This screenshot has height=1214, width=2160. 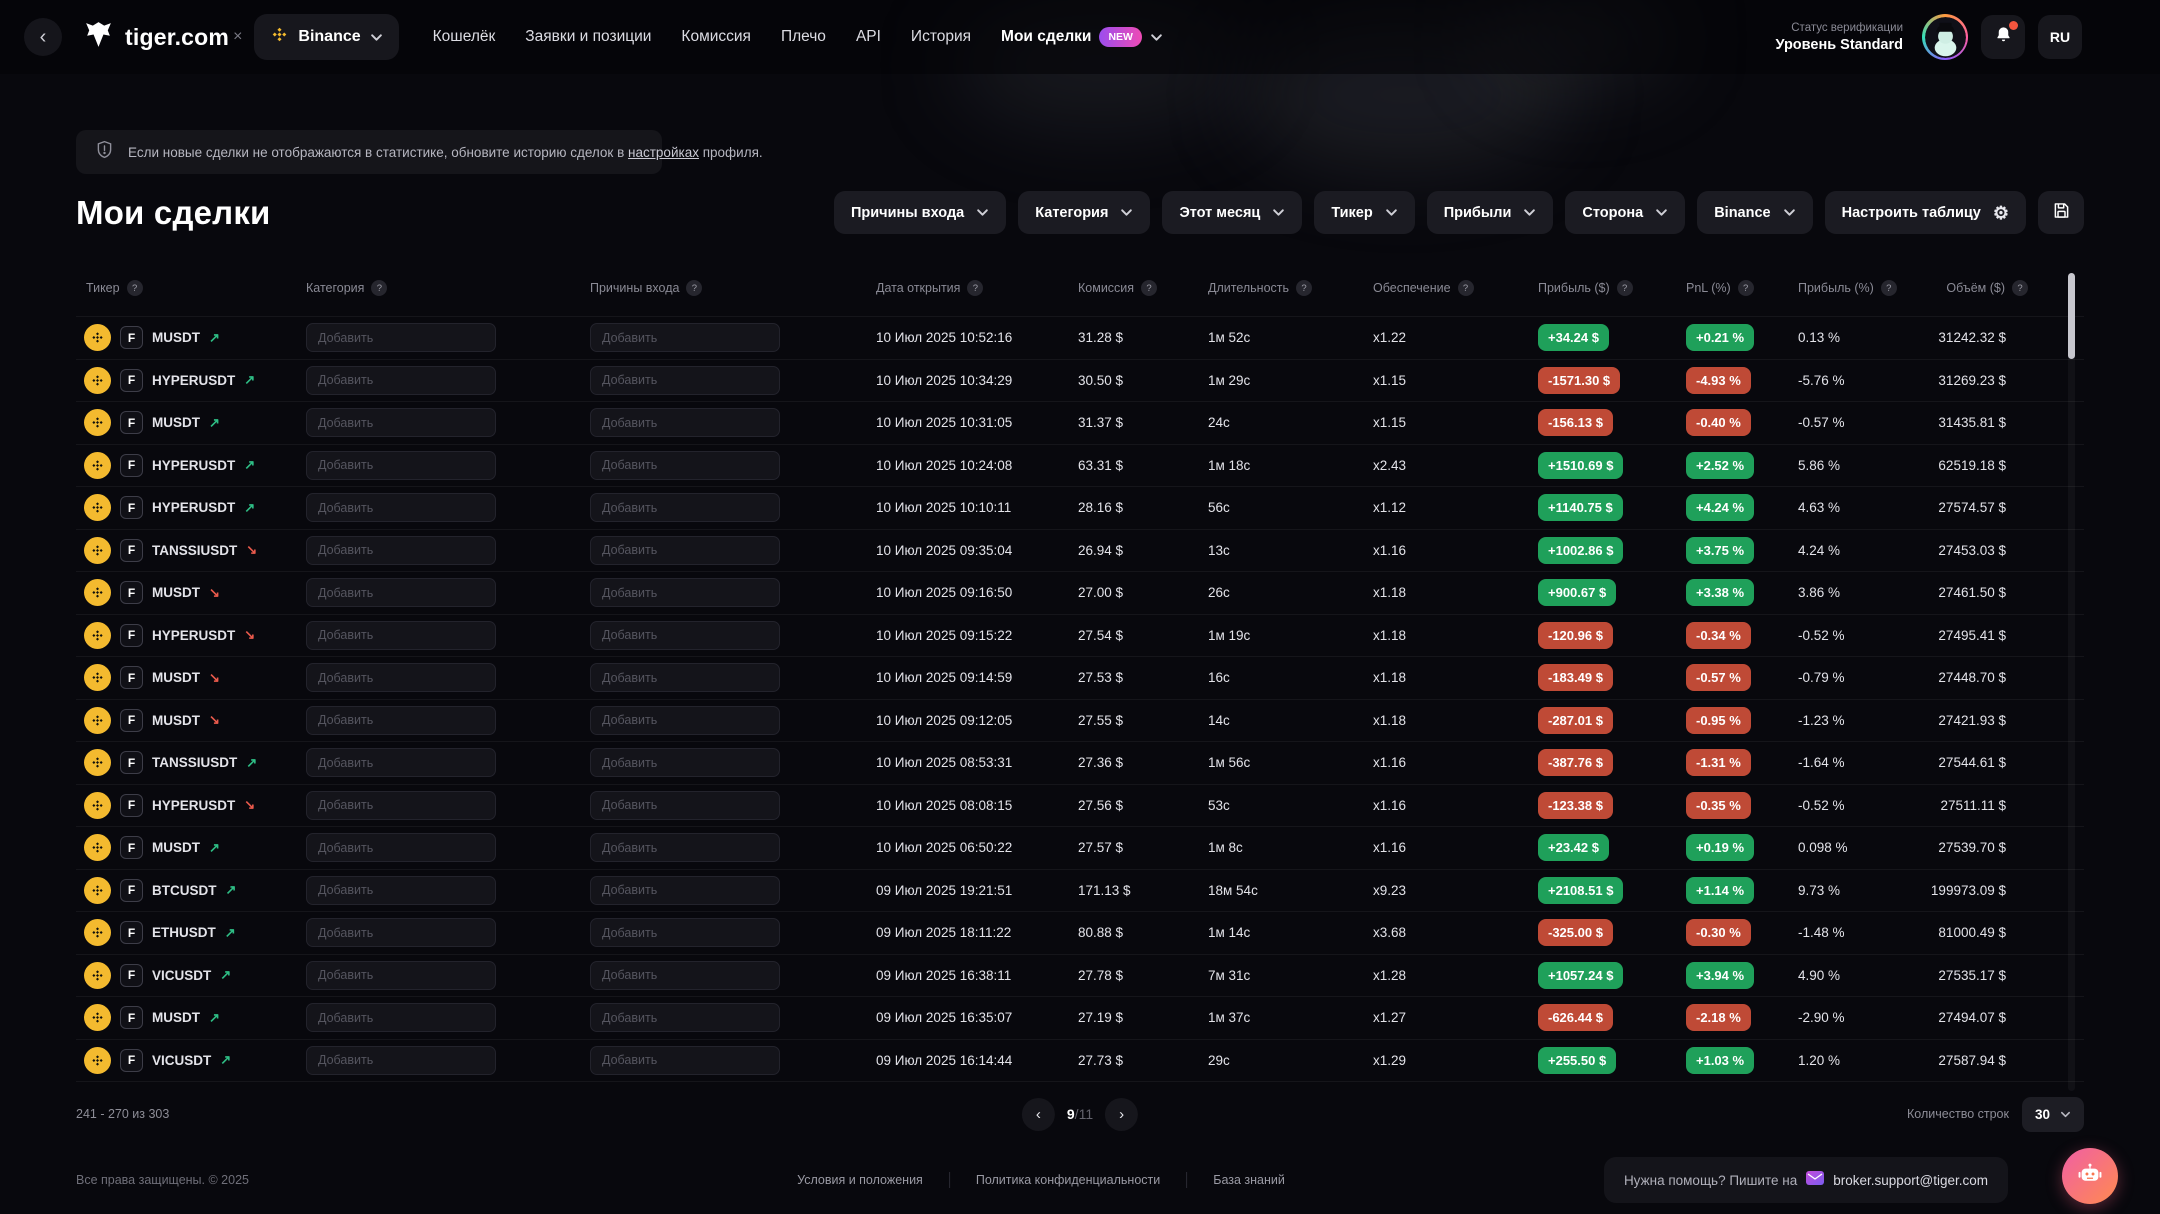 What do you see at coordinates (716, 36) in the screenshot?
I see `nav-item: Комиссия` at bounding box center [716, 36].